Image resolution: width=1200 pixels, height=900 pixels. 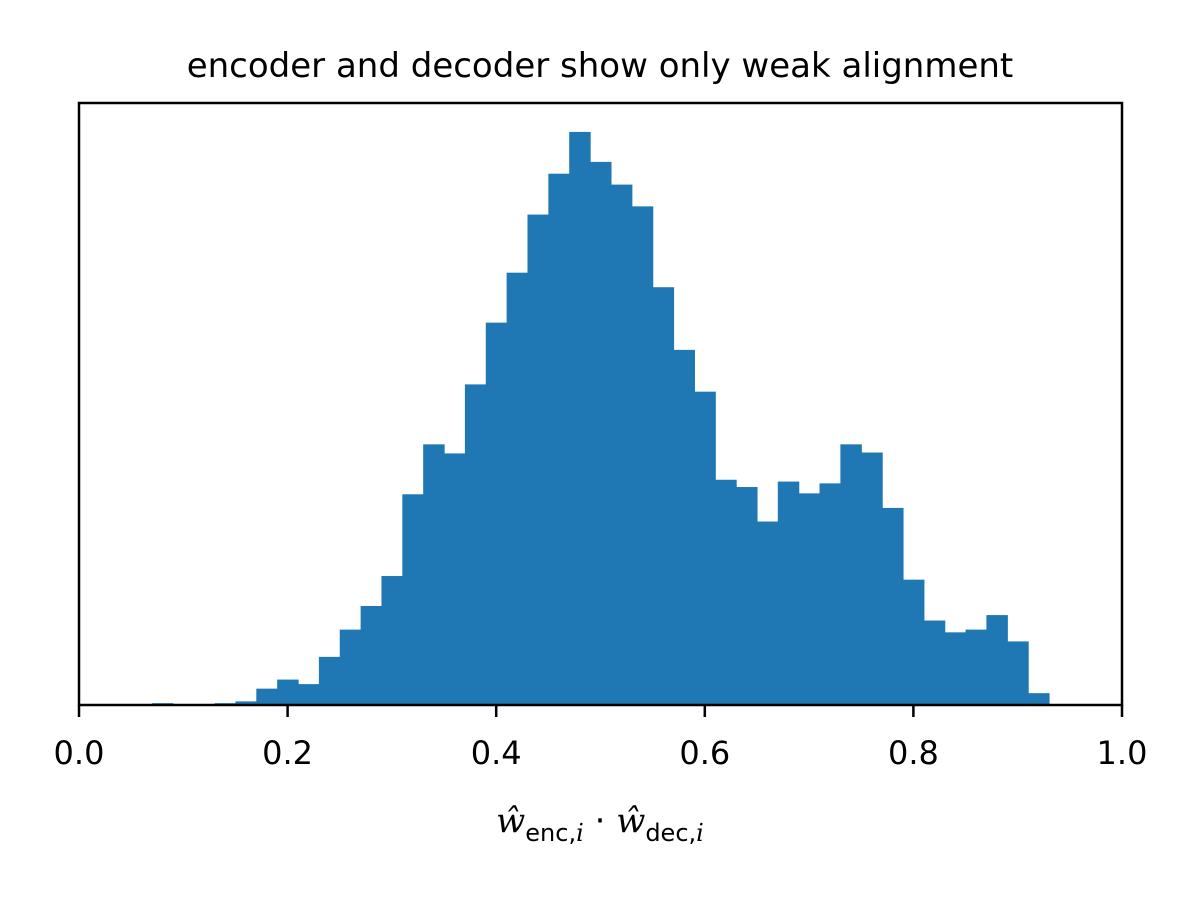 What do you see at coordinates (601, 738) in the screenshot?
I see `x-axis-ticks: 0.0 0.2 0.4 0.6 0.8 1.0` at bounding box center [601, 738].